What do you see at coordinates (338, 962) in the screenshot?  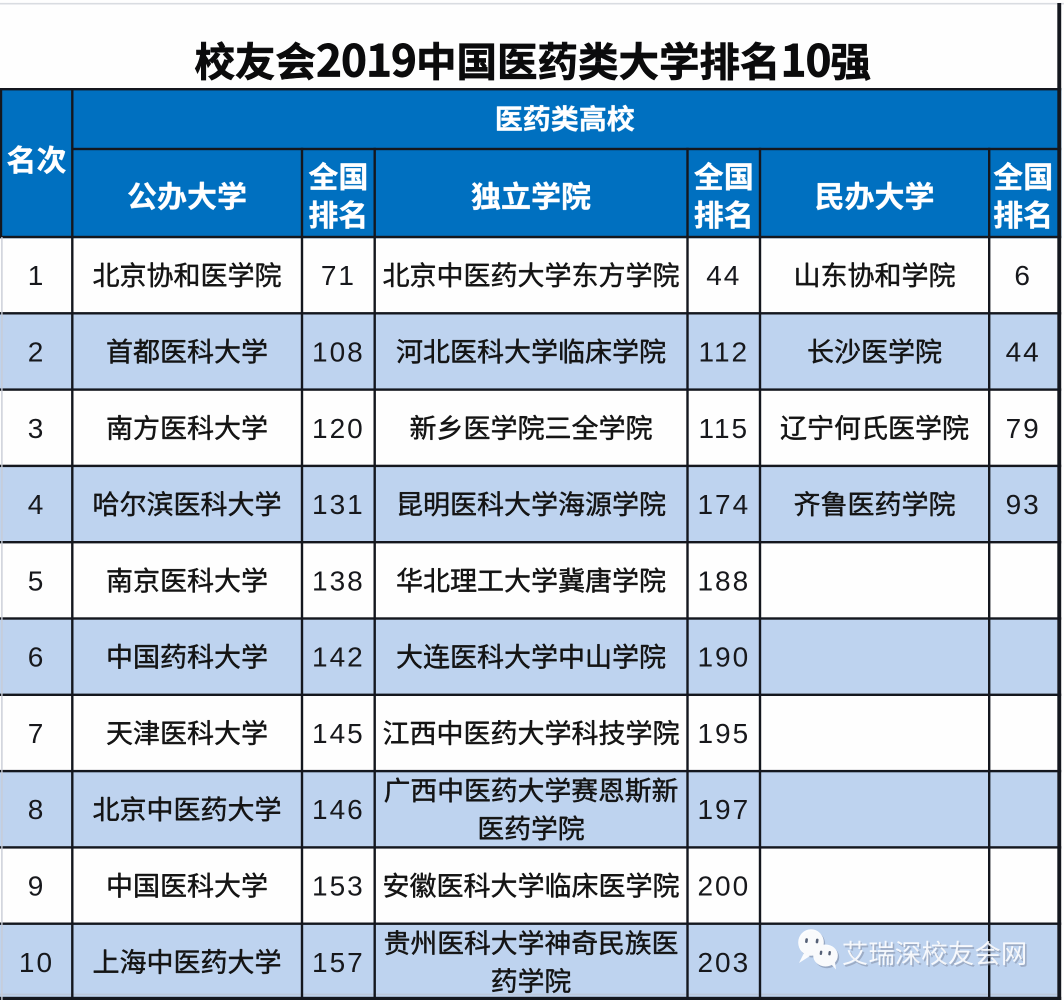 I see `svg-text: 157` at bounding box center [338, 962].